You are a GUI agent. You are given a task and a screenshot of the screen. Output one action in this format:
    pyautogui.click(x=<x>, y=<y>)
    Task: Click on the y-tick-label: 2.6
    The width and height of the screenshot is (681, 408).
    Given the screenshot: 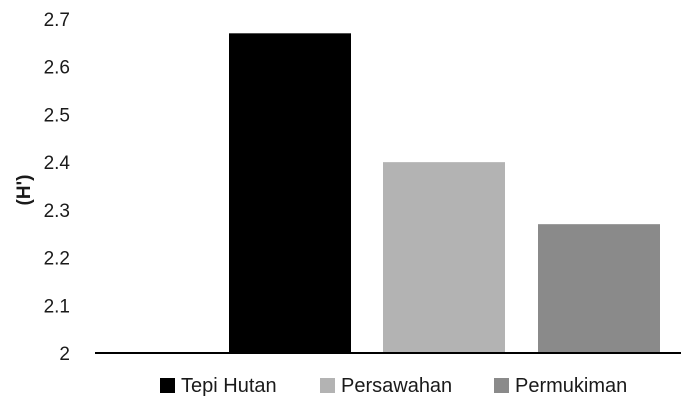 What is the action you would take?
    pyautogui.click(x=57, y=68)
    